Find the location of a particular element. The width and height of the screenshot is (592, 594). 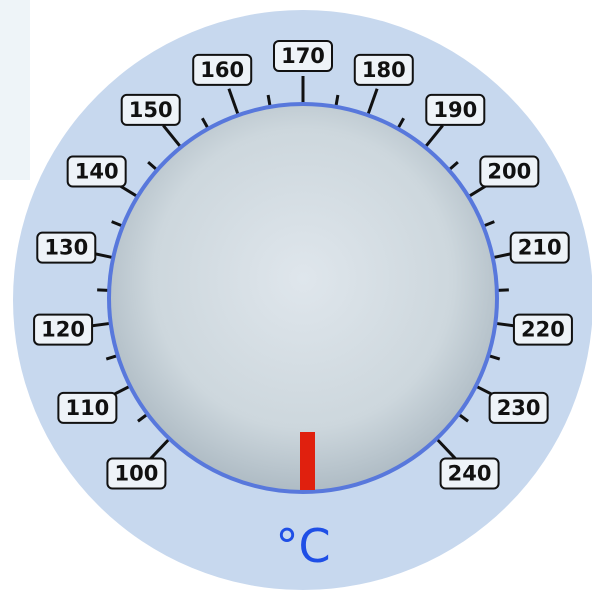

dial-label: 110 is located at coordinates (87, 408).